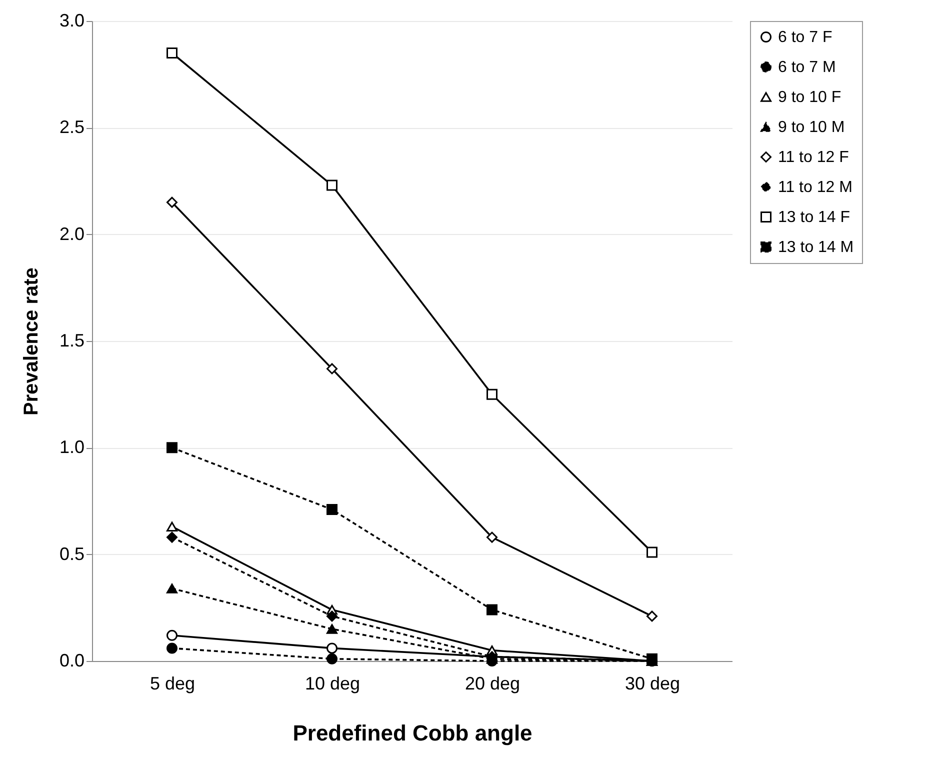  I want to click on y-axis-title: Prevalence rate, so click(31, 342).